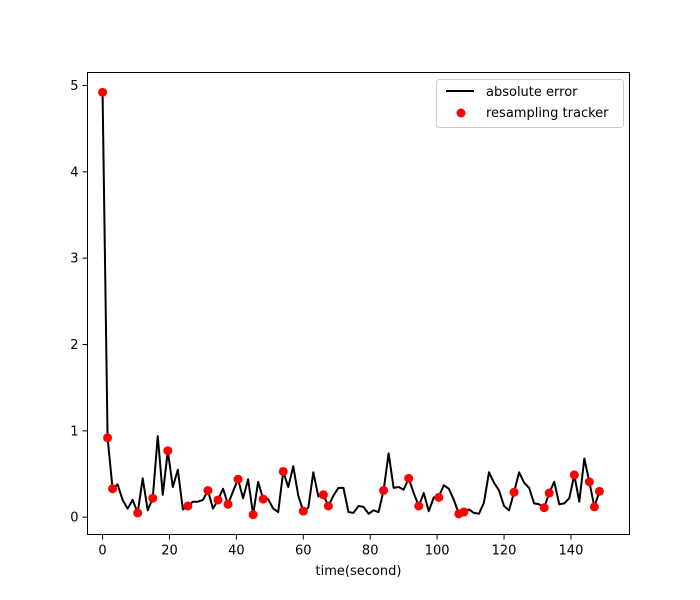 The image size is (700, 600). I want to click on x-tick-label: 40, so click(236, 551).